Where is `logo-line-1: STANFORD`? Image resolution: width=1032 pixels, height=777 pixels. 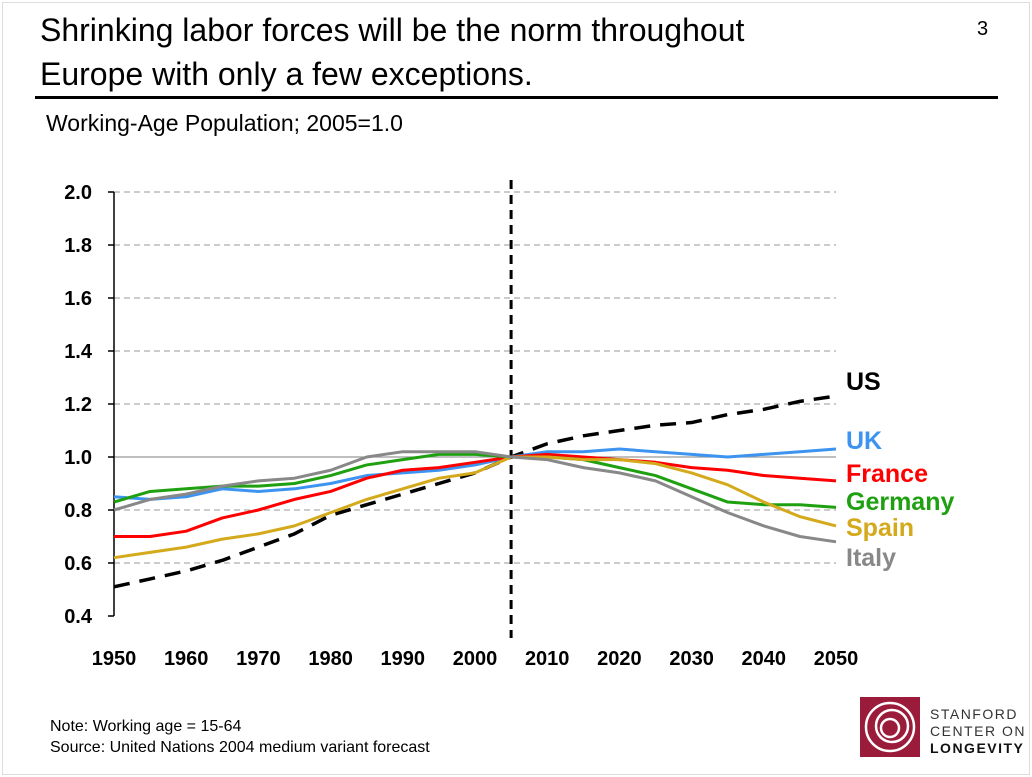
logo-line-1: STANFORD is located at coordinates (974, 714).